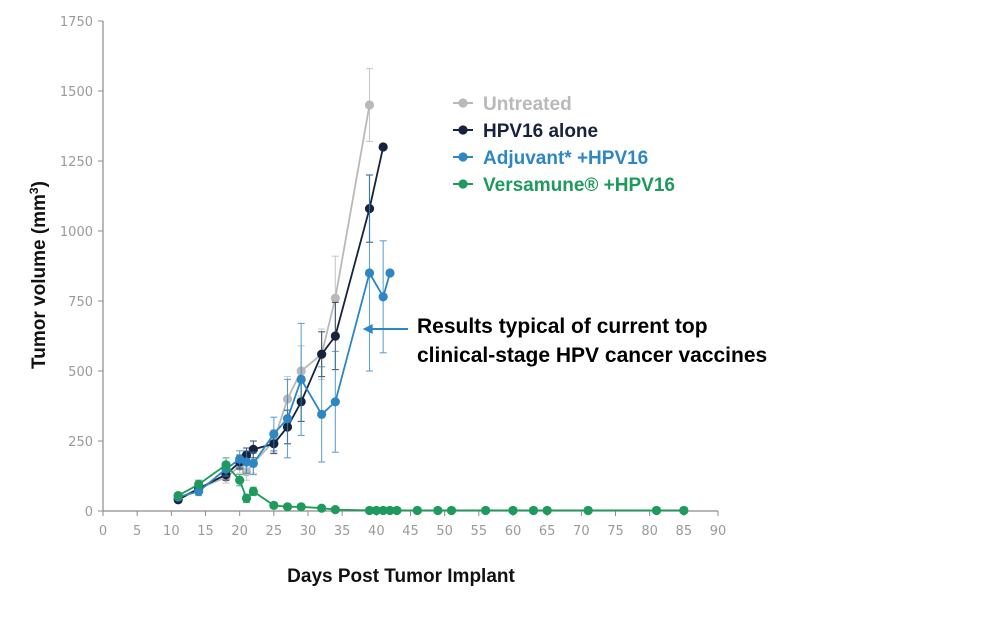 Image resolution: width=1006 pixels, height=633 pixels. I want to click on annotation-text-line-2: clinical-stage HPV cancer vaccines, so click(592, 355).